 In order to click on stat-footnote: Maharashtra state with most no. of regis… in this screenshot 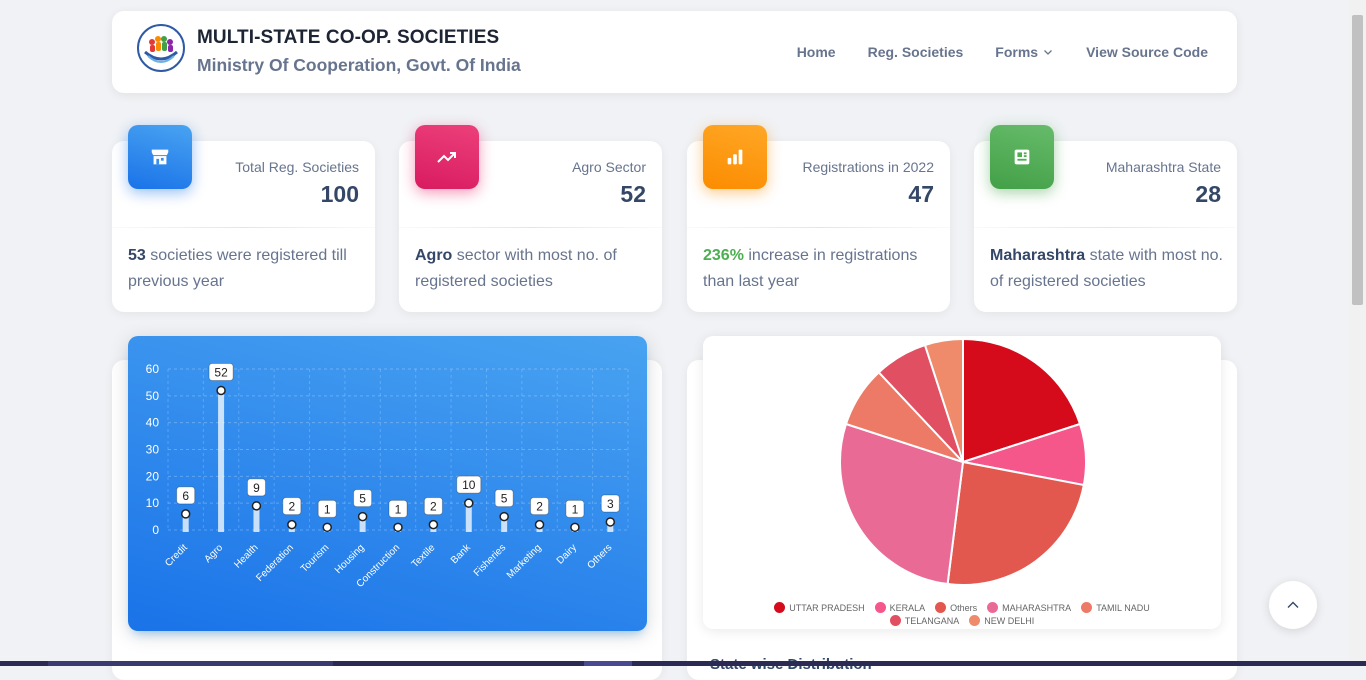, I will do `click(1106, 269)`.